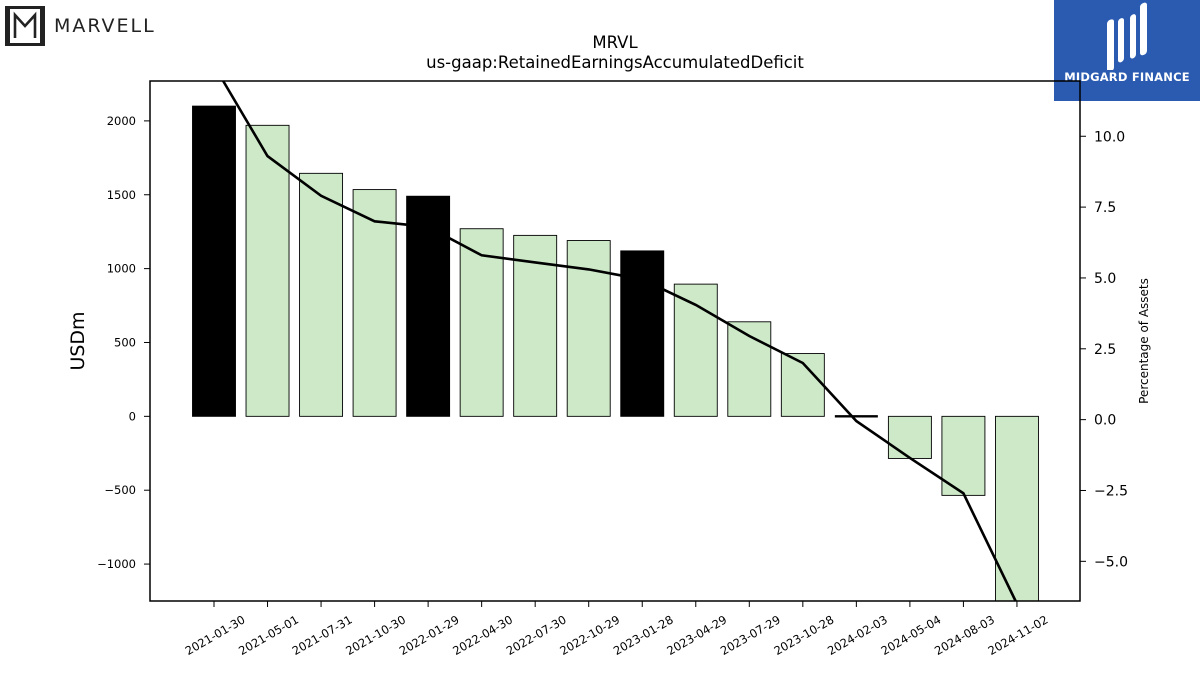 The height and width of the screenshot is (675, 1200). Describe the element at coordinates (116, 564) in the screenshot. I see `y-tick-label: −1000` at that location.